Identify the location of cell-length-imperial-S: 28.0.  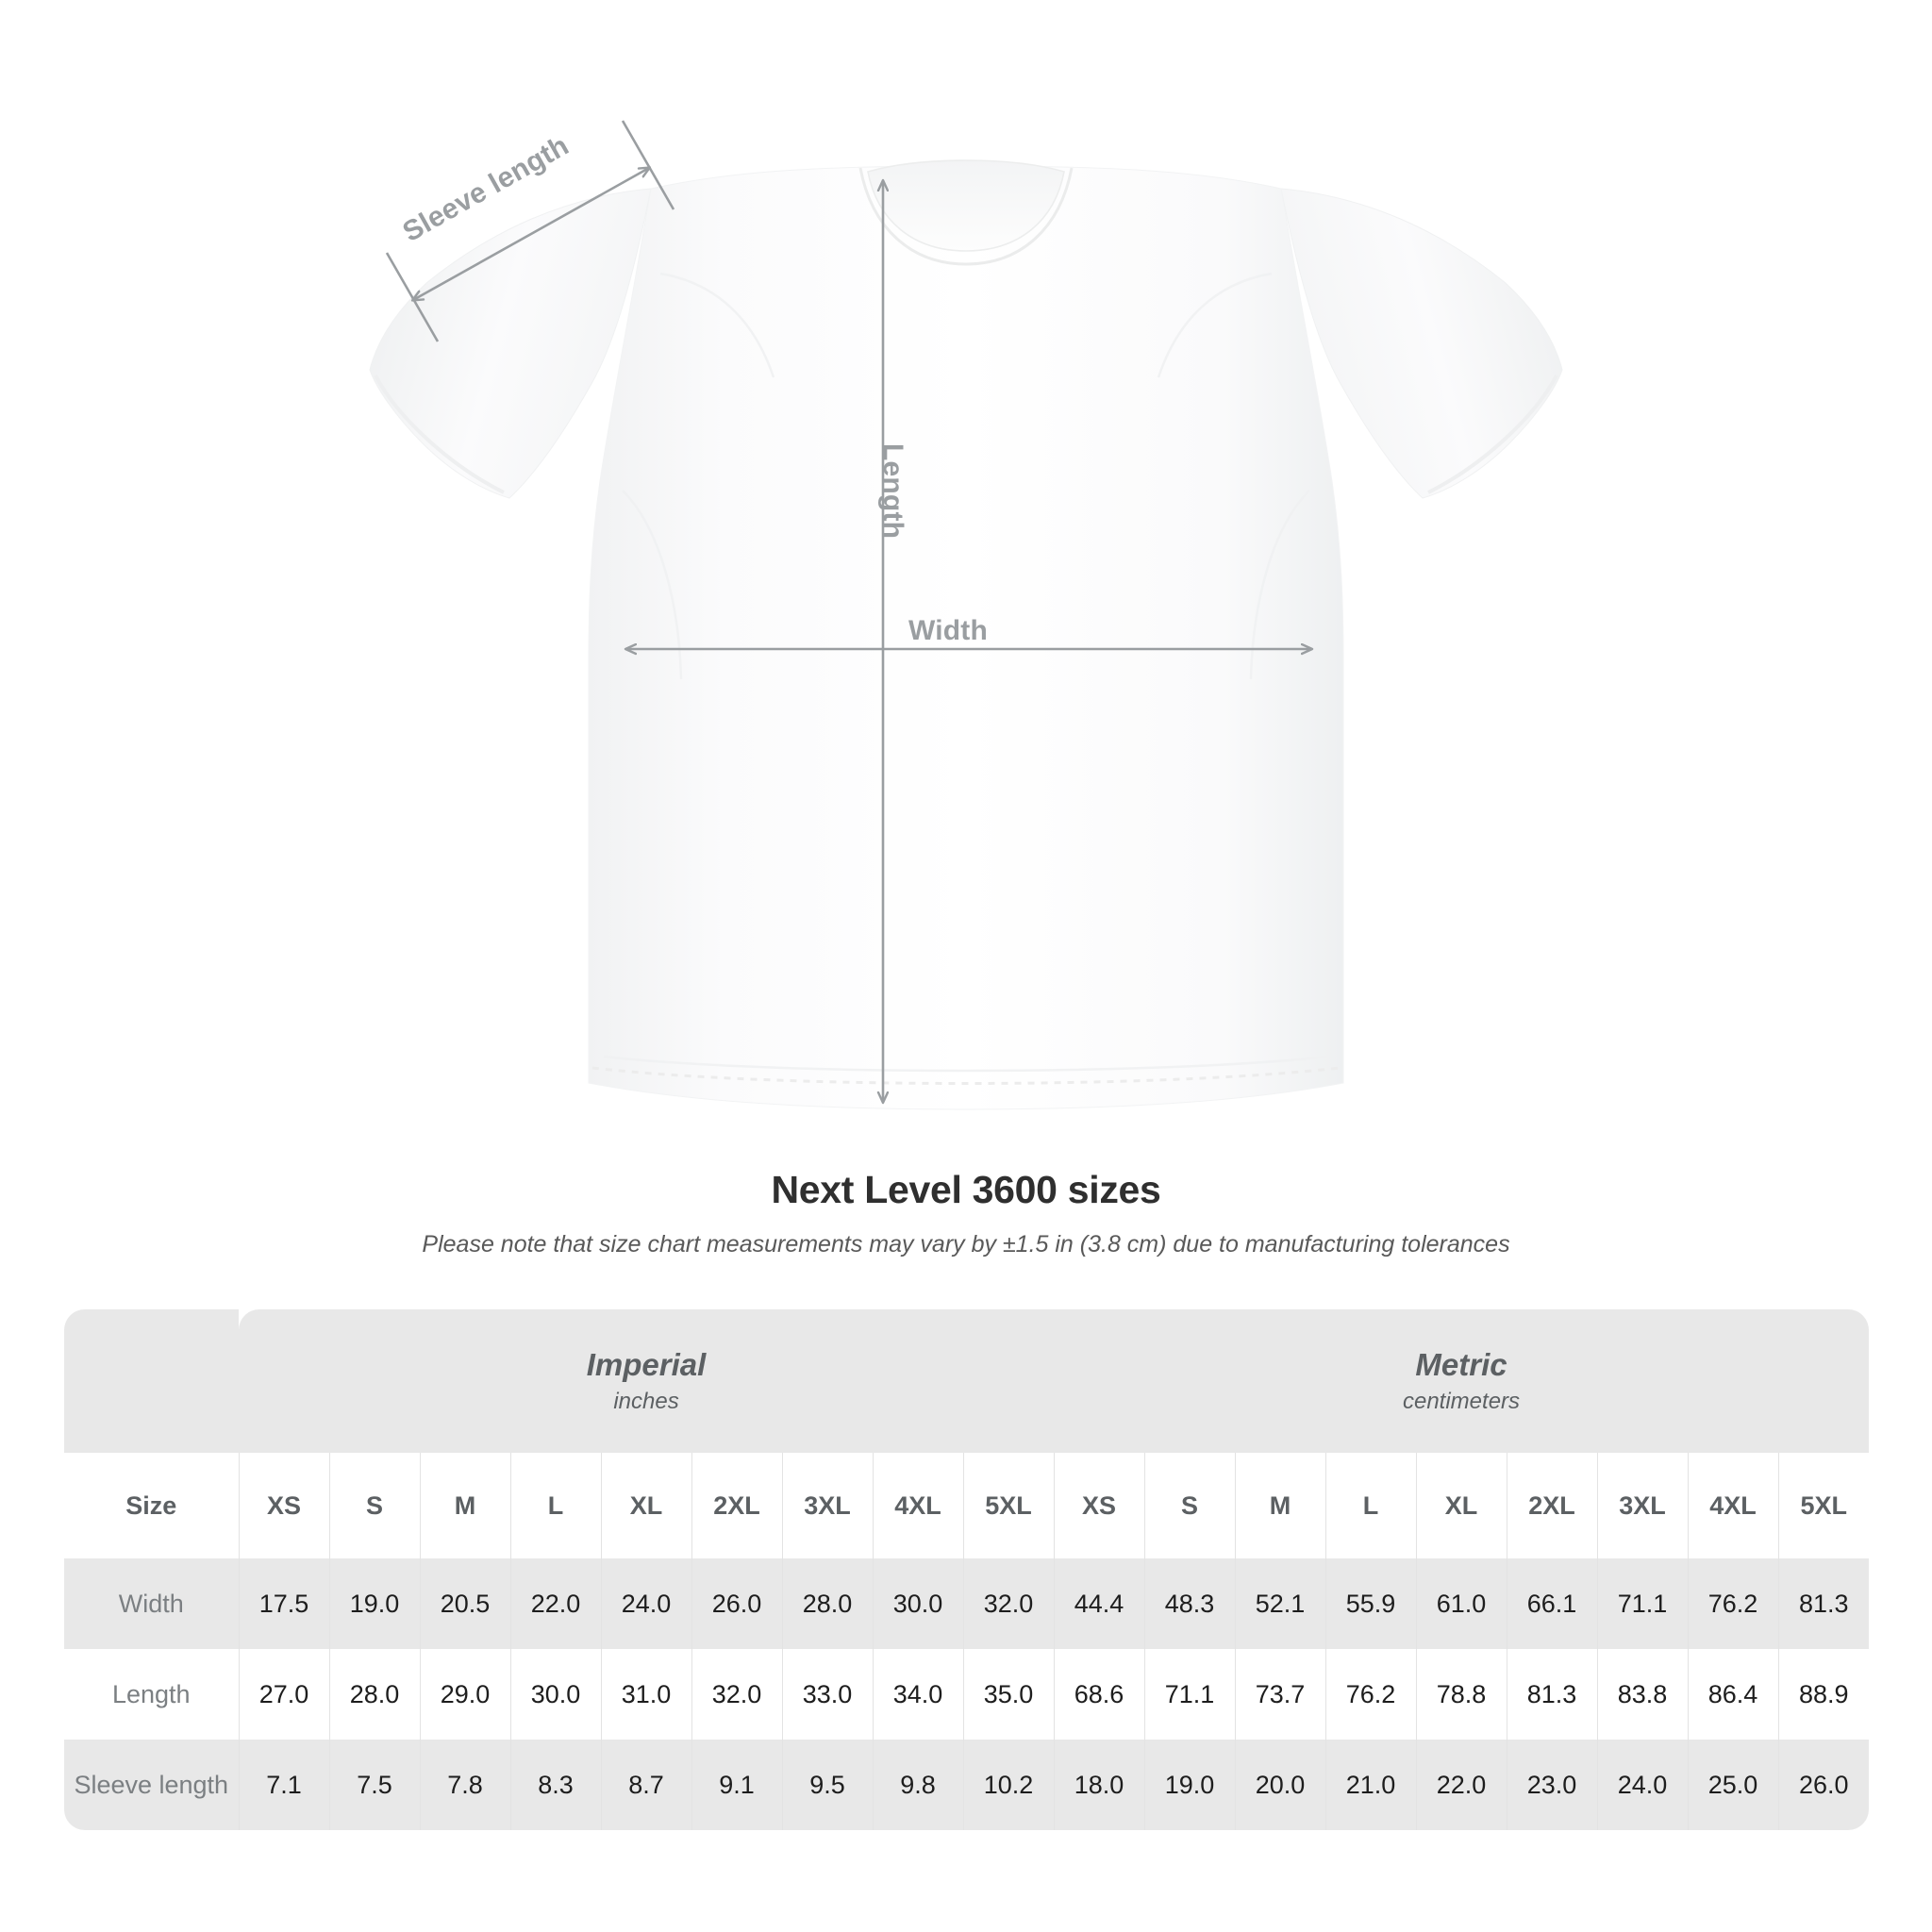
(375, 1694).